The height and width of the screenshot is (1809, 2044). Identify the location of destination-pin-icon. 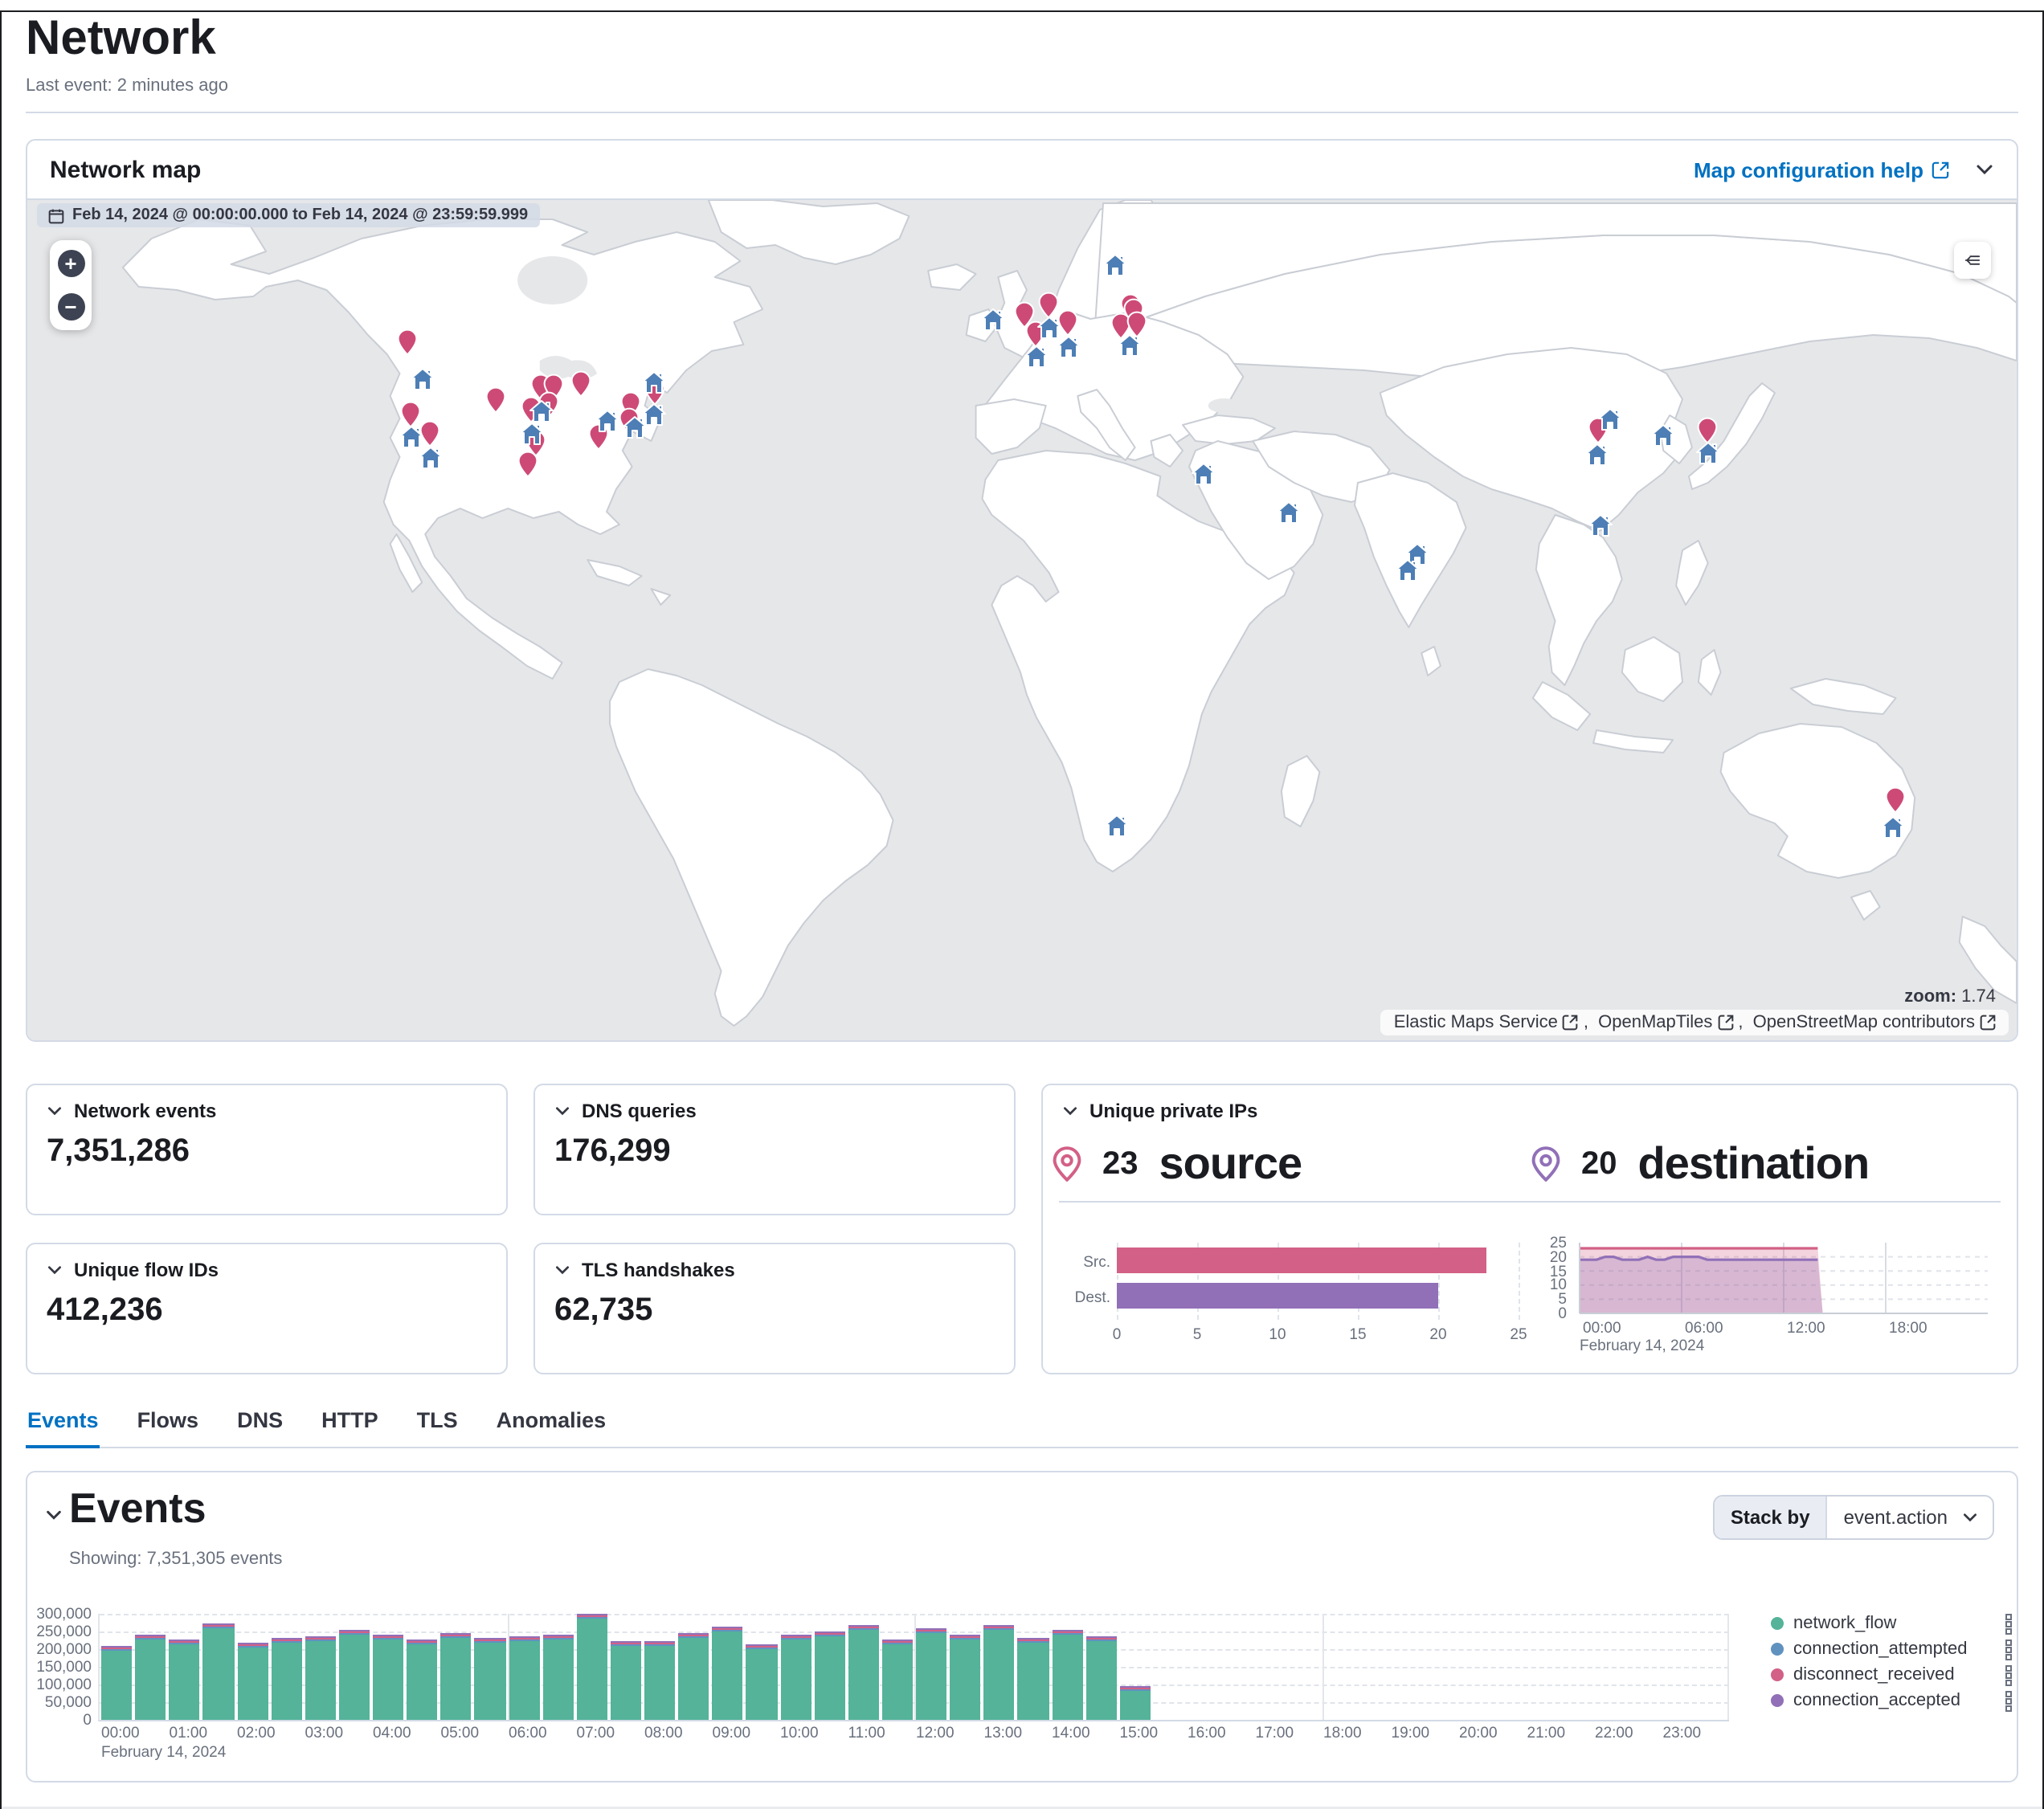
(1545, 1164).